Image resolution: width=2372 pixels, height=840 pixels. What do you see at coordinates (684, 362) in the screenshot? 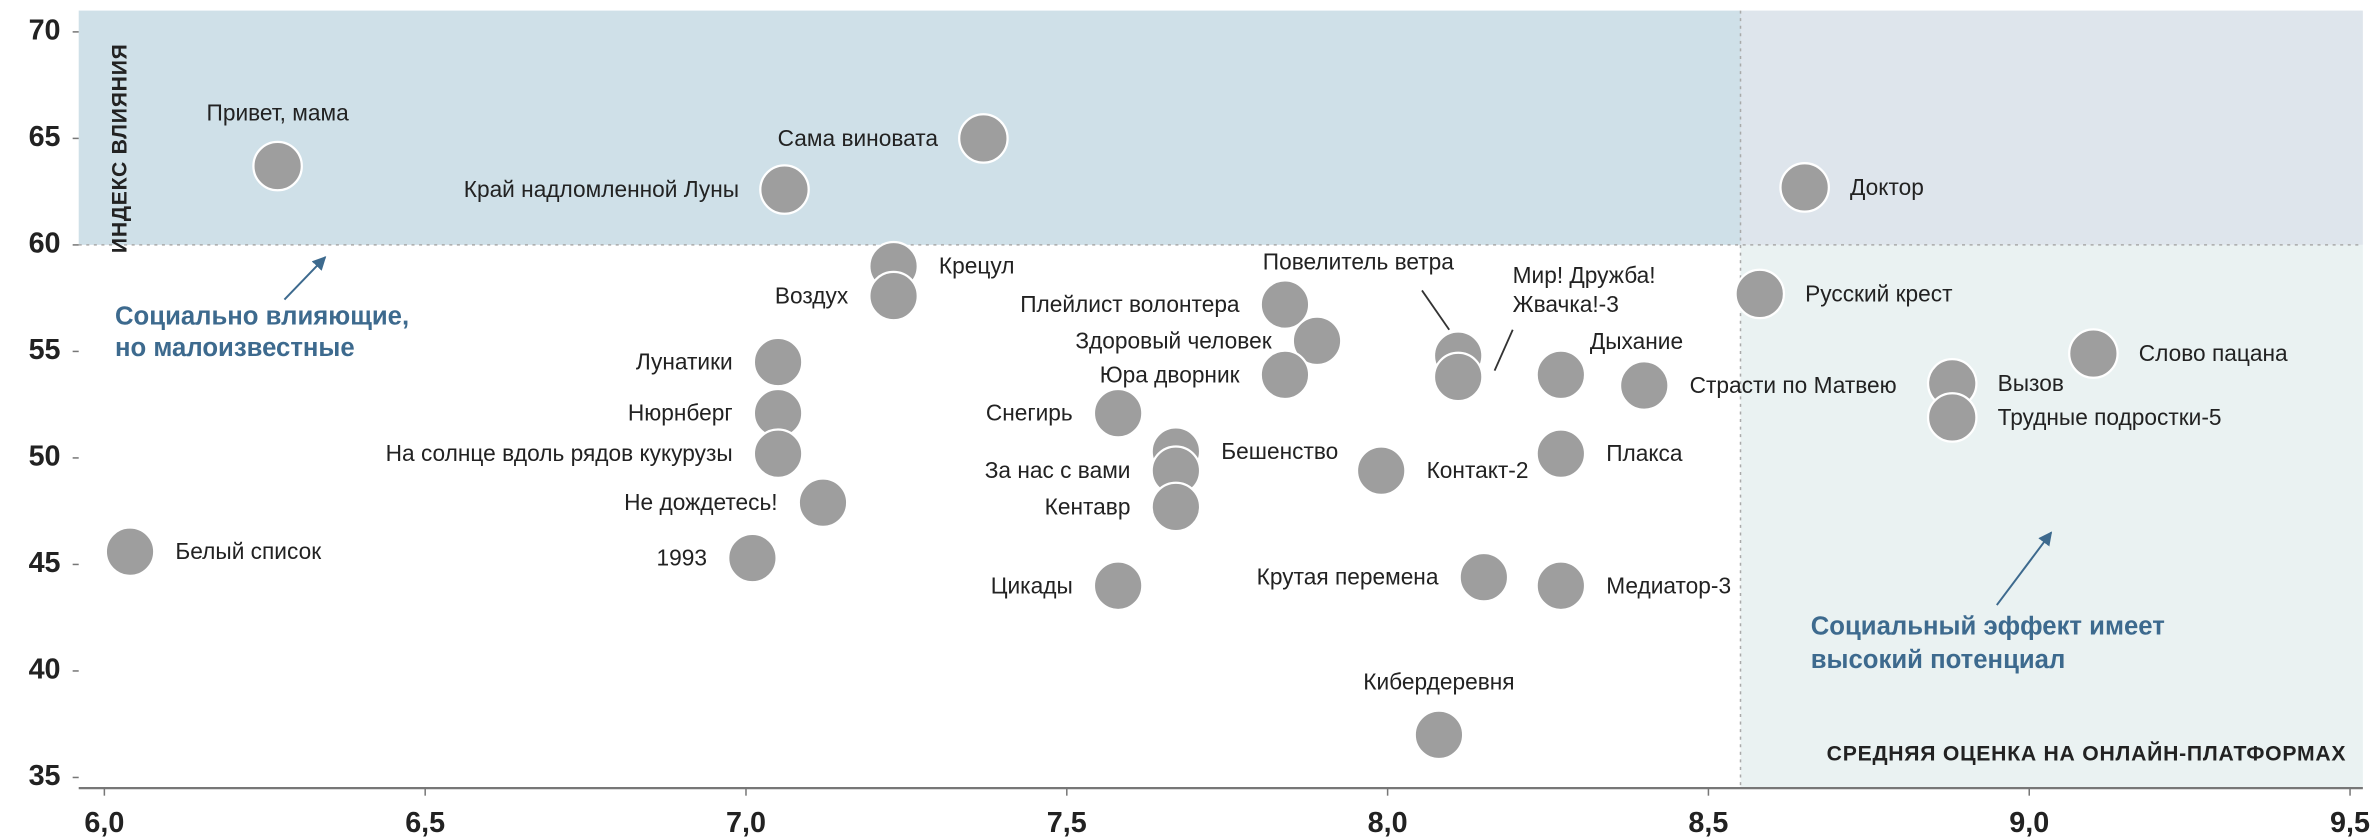
I see `point-label: Лунатики` at bounding box center [684, 362].